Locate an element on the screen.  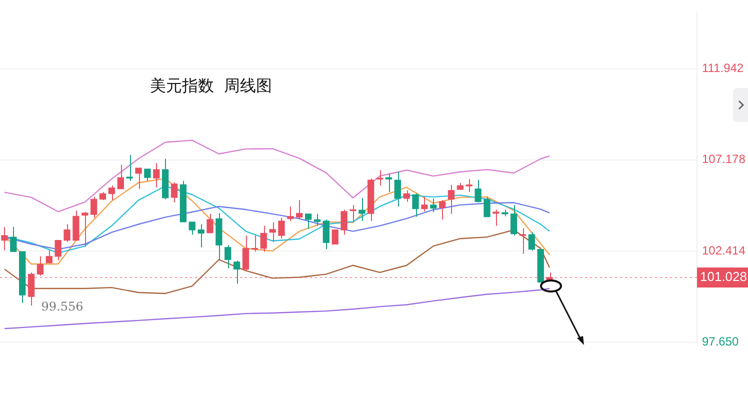
y-tick-label: 97.650 is located at coordinates (721, 341).